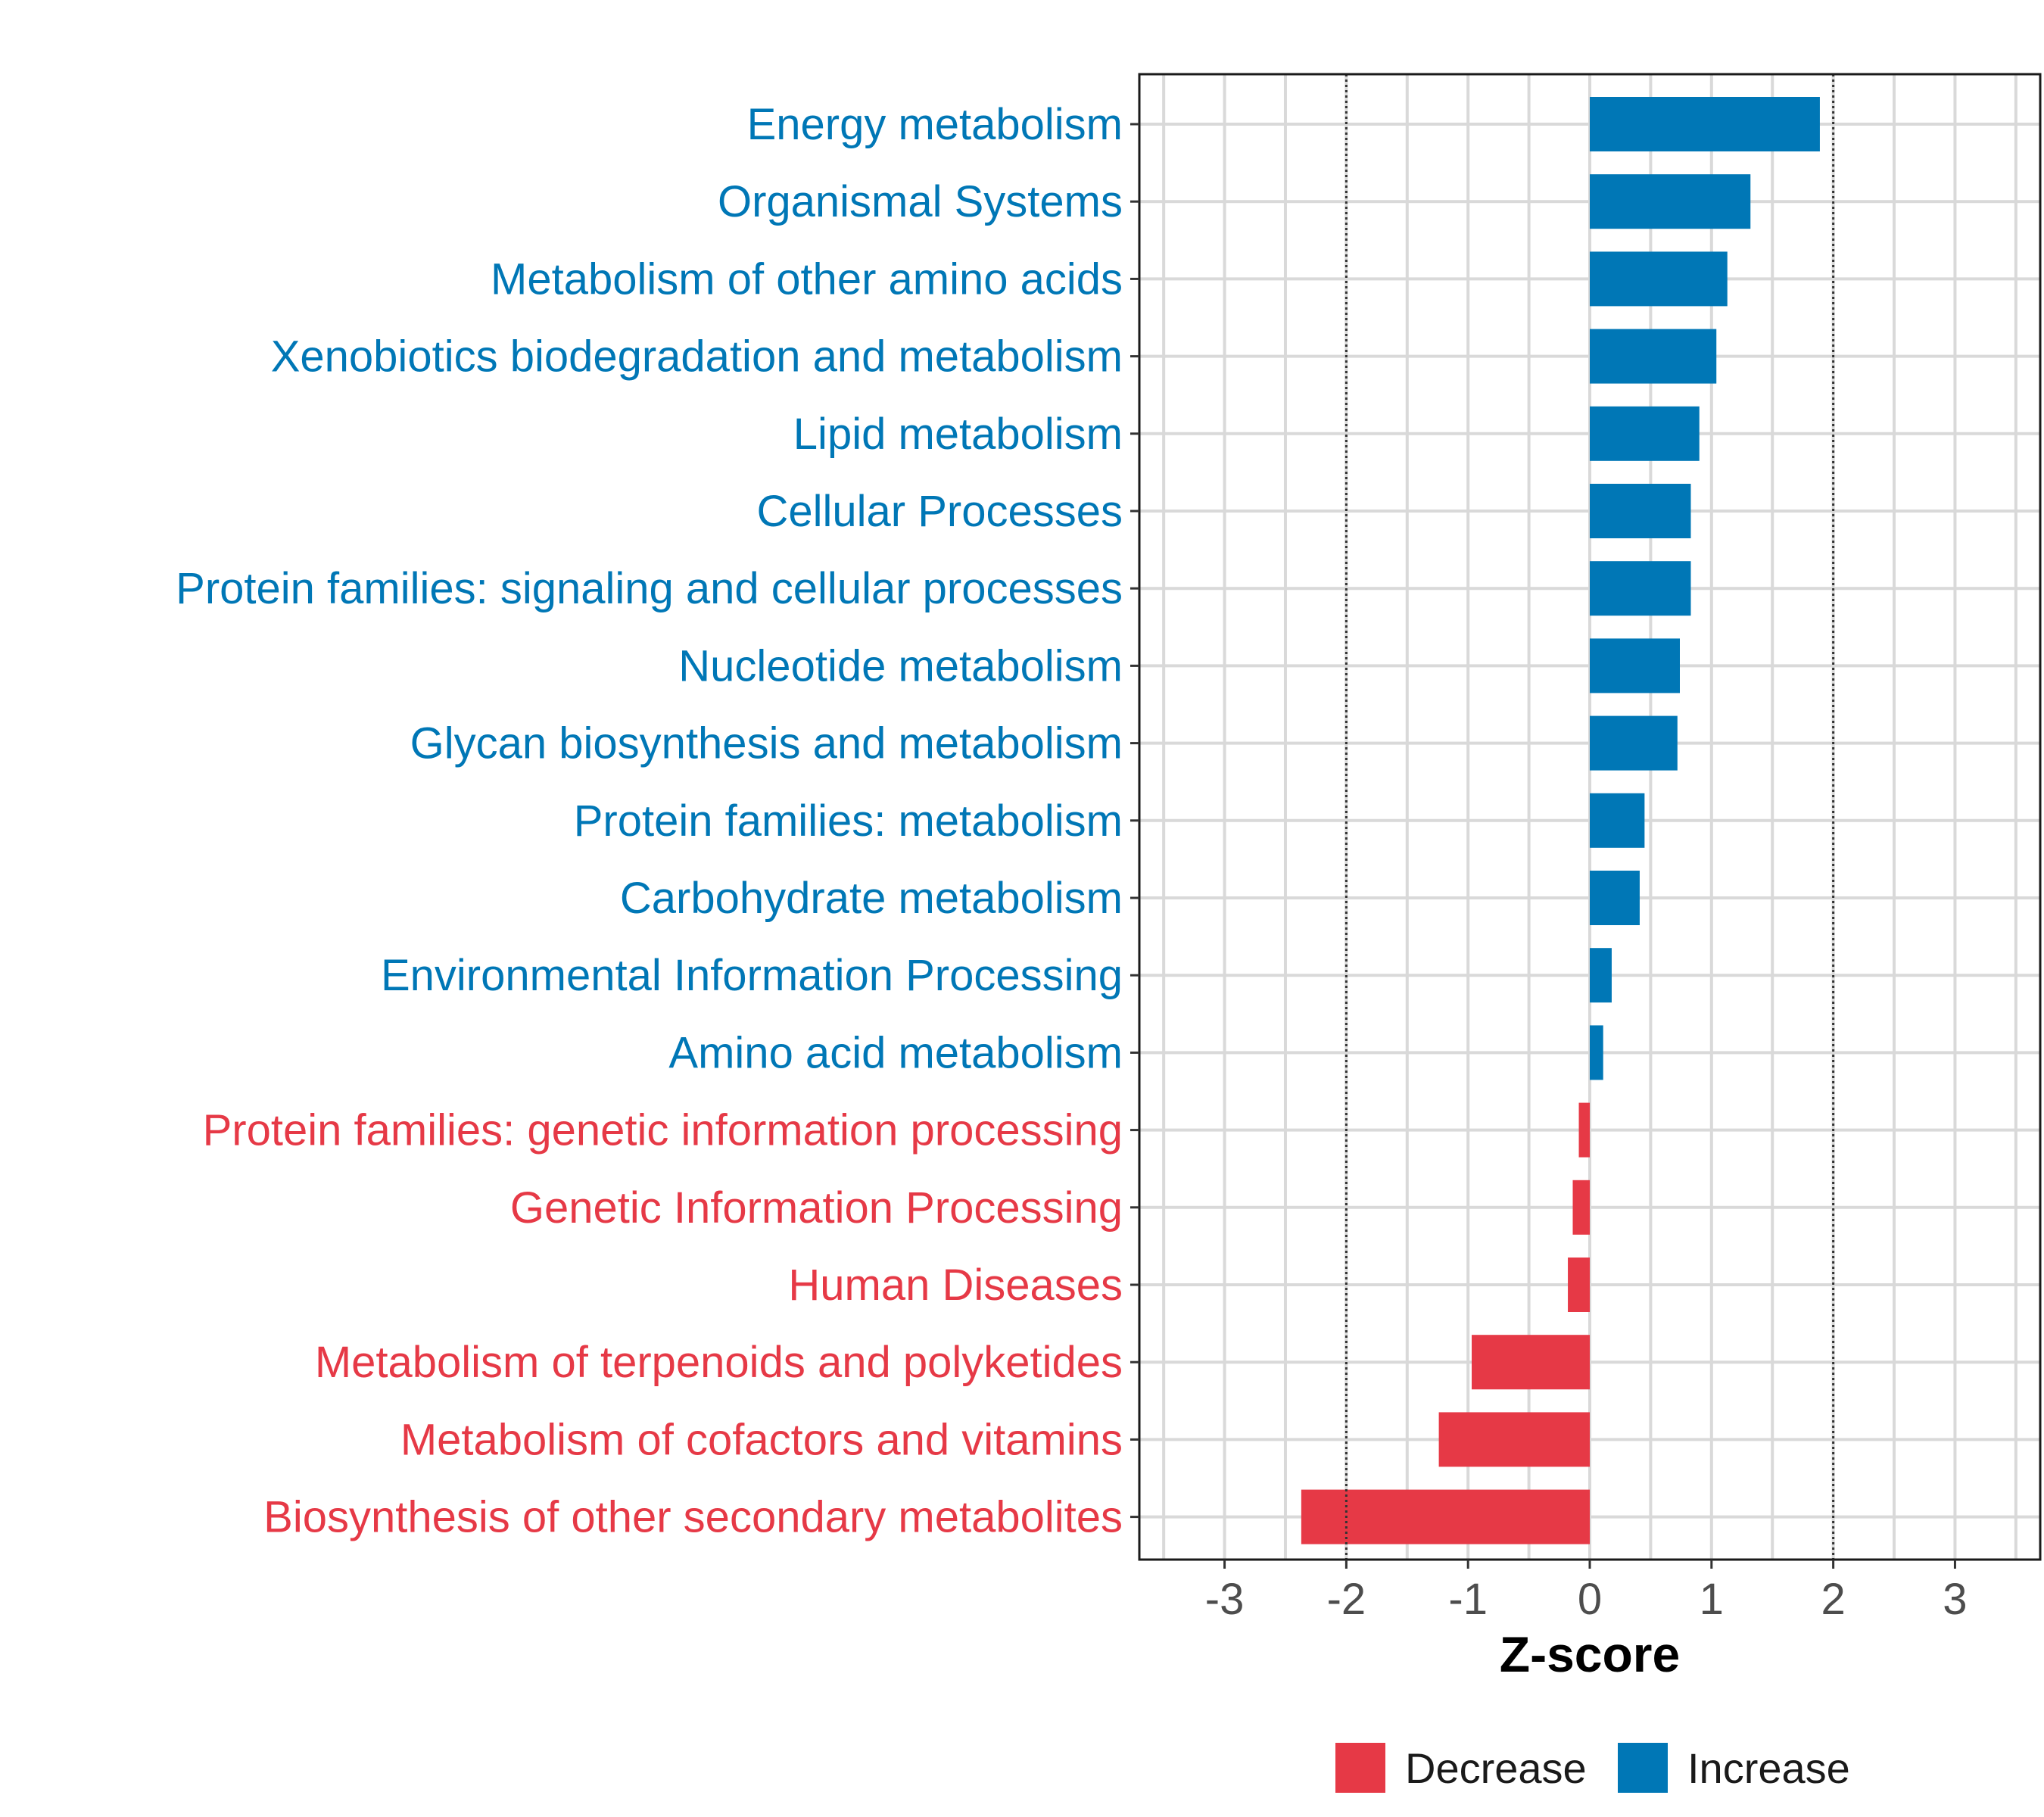 The width and height of the screenshot is (2044, 1817). What do you see at coordinates (719, 1362) in the screenshot?
I see `category-label: Metabolism of terpenoids and polyketides` at bounding box center [719, 1362].